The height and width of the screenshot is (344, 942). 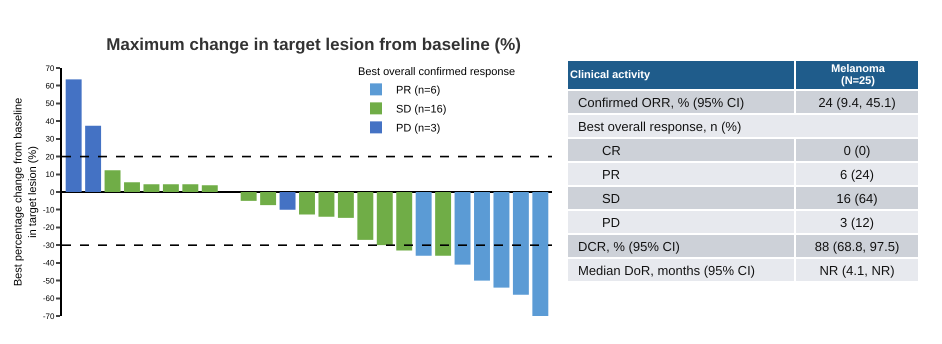 I want to click on text: 0 (0), so click(x=857, y=150).